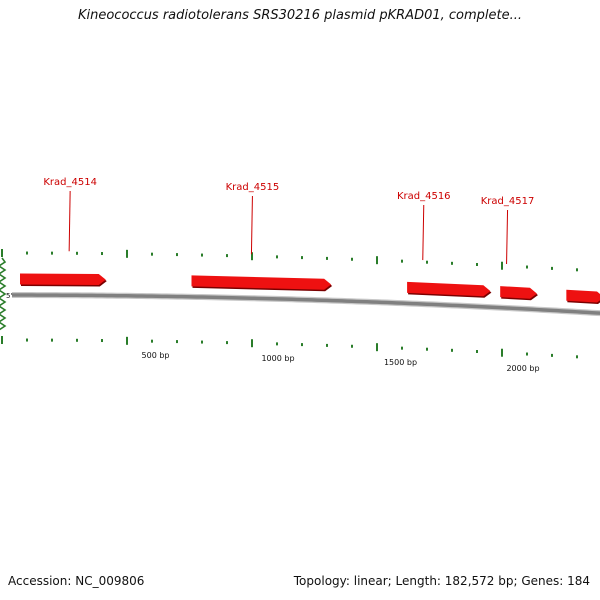 This screenshot has height=600, width=600. What do you see at coordinates (253, 187) in the screenshot?
I see `gene-label: Krad_4515` at bounding box center [253, 187].